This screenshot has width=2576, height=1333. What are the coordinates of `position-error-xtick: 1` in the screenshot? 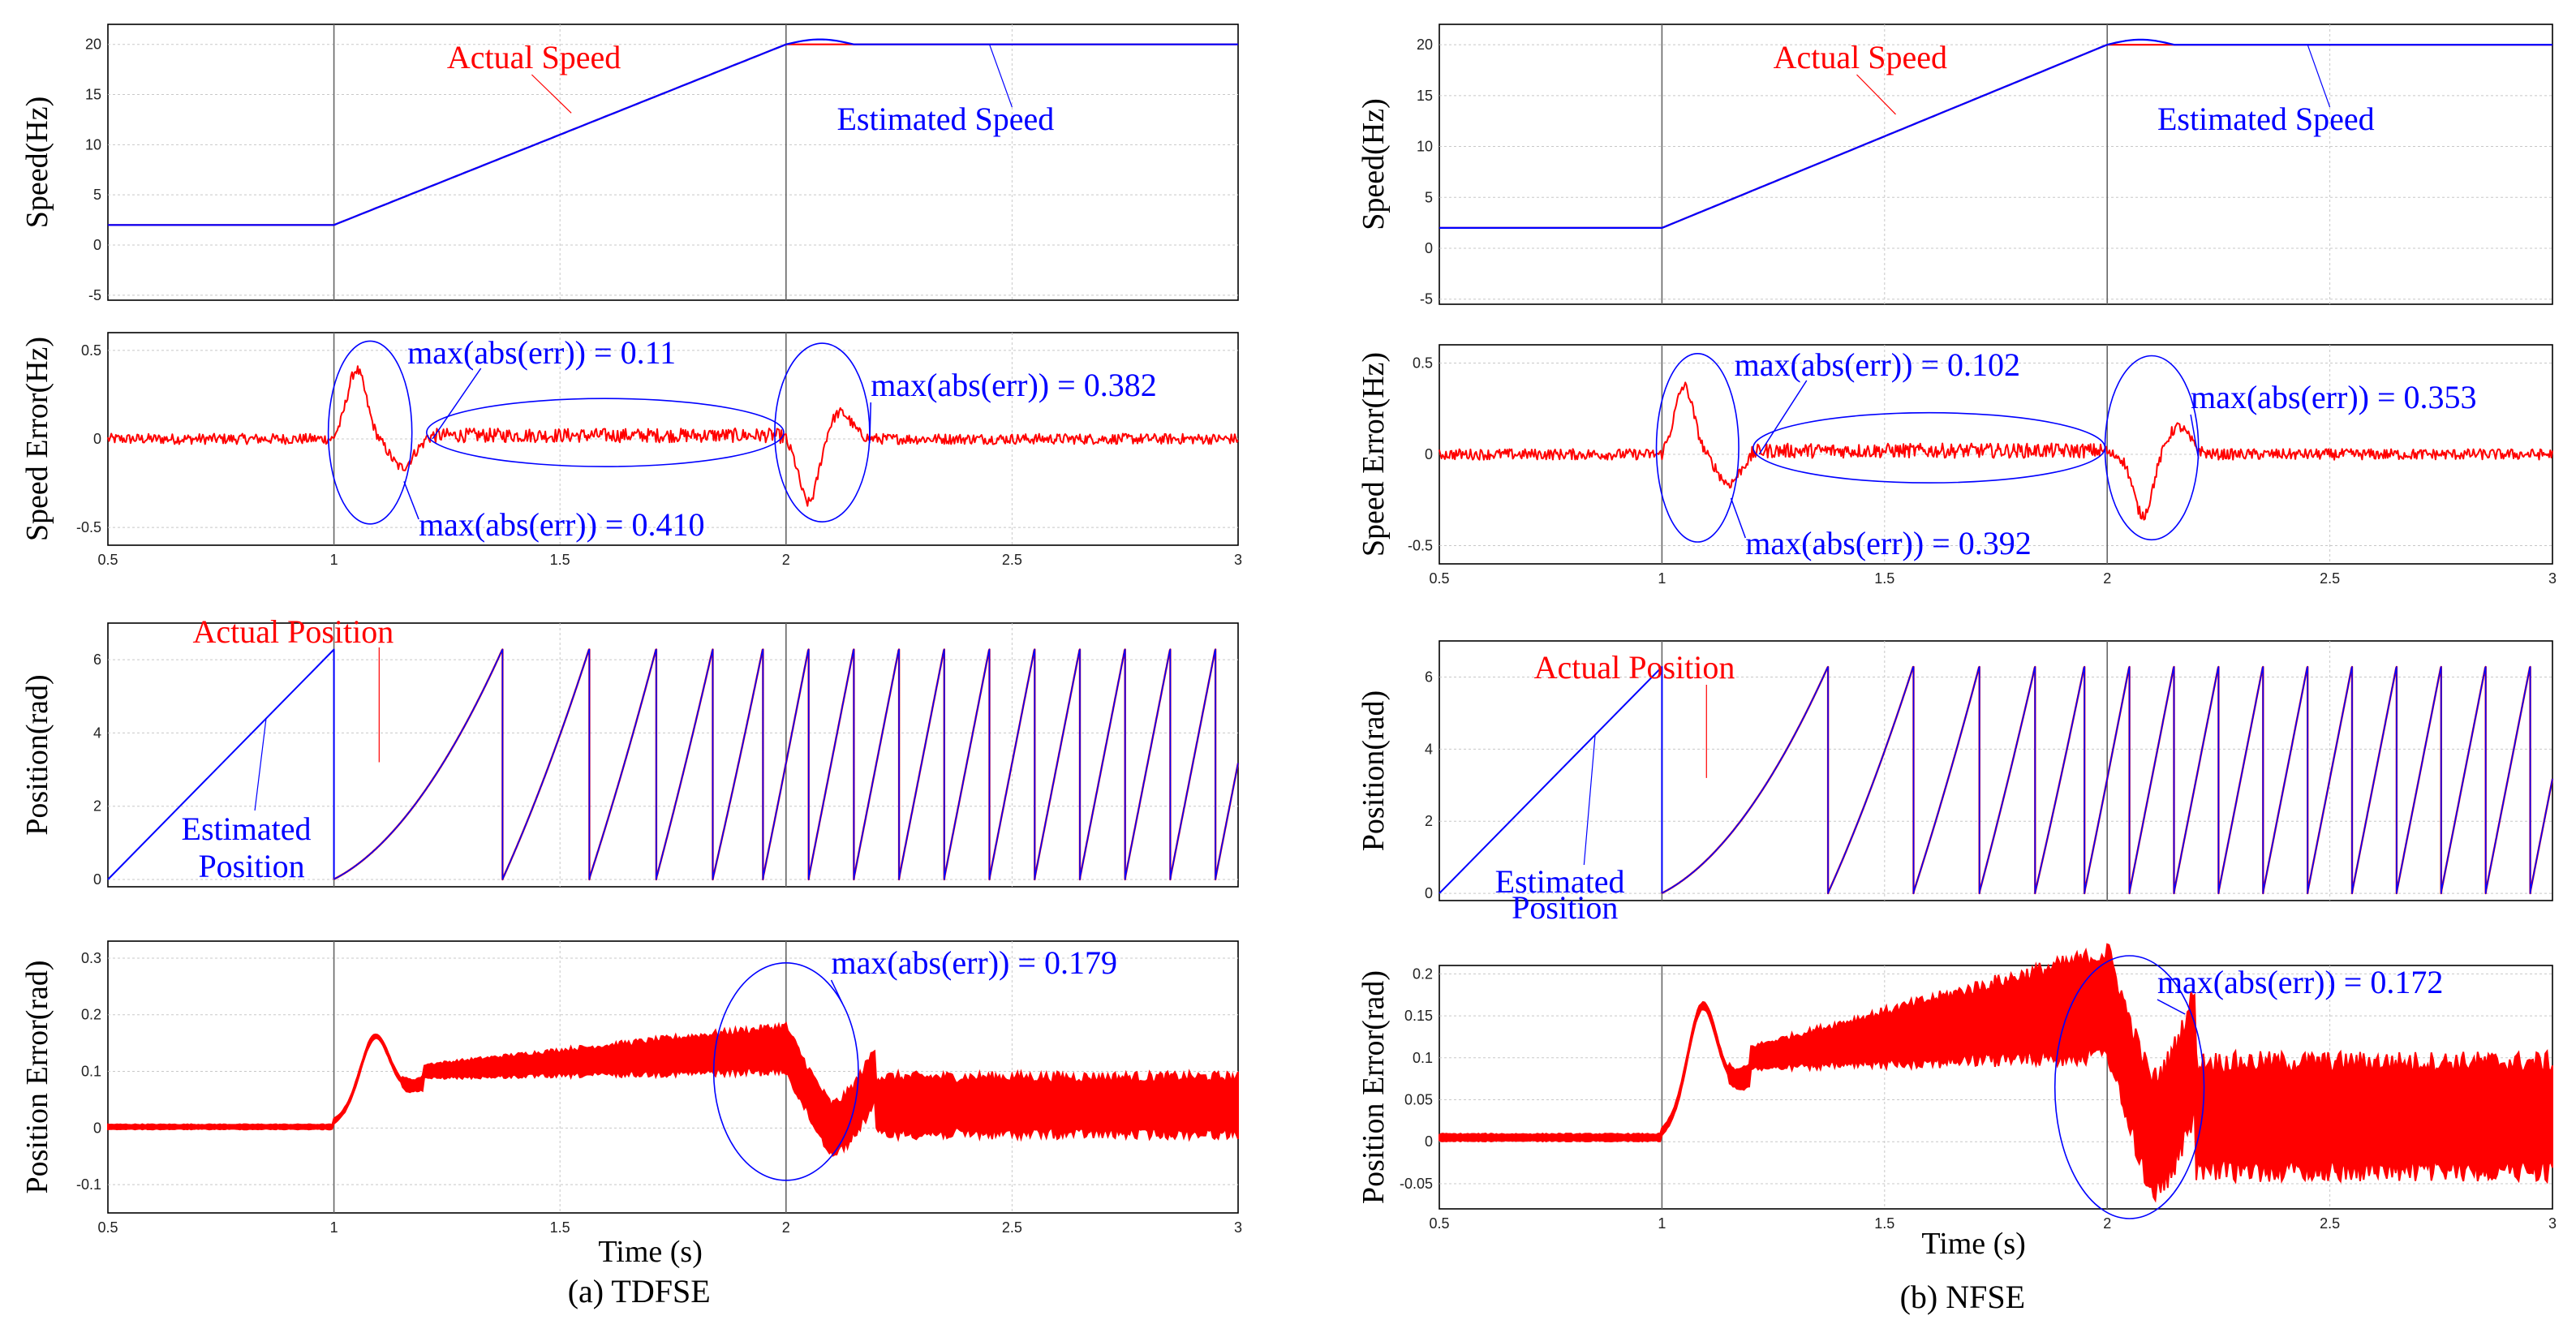 It's located at (334, 1227).